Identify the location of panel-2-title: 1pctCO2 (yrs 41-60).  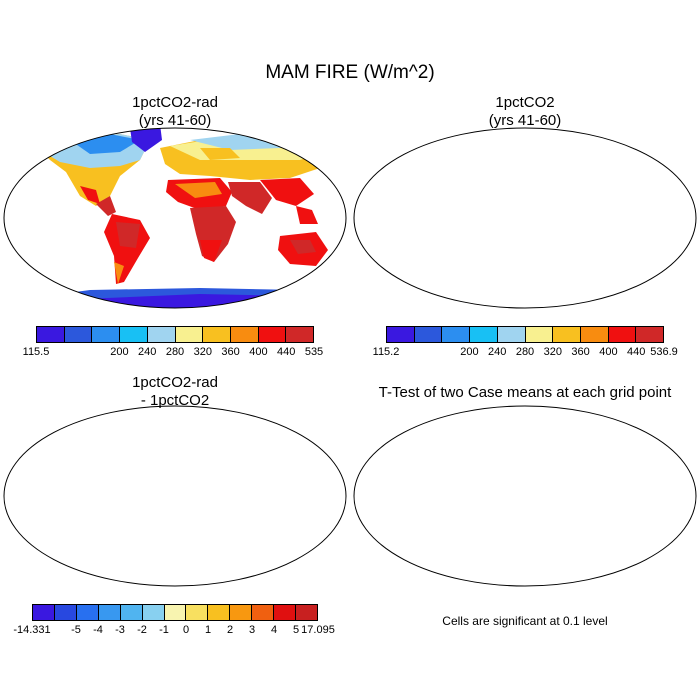
(525, 112).